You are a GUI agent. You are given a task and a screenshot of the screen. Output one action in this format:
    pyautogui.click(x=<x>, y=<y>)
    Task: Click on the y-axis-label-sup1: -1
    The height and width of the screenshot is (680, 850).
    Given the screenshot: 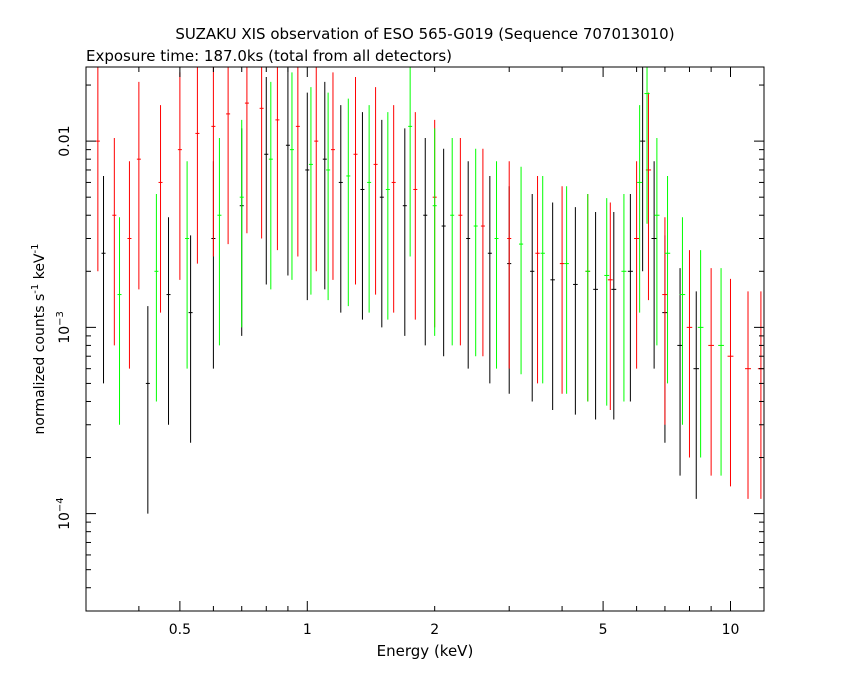 What is the action you would take?
    pyautogui.click(x=35, y=289)
    